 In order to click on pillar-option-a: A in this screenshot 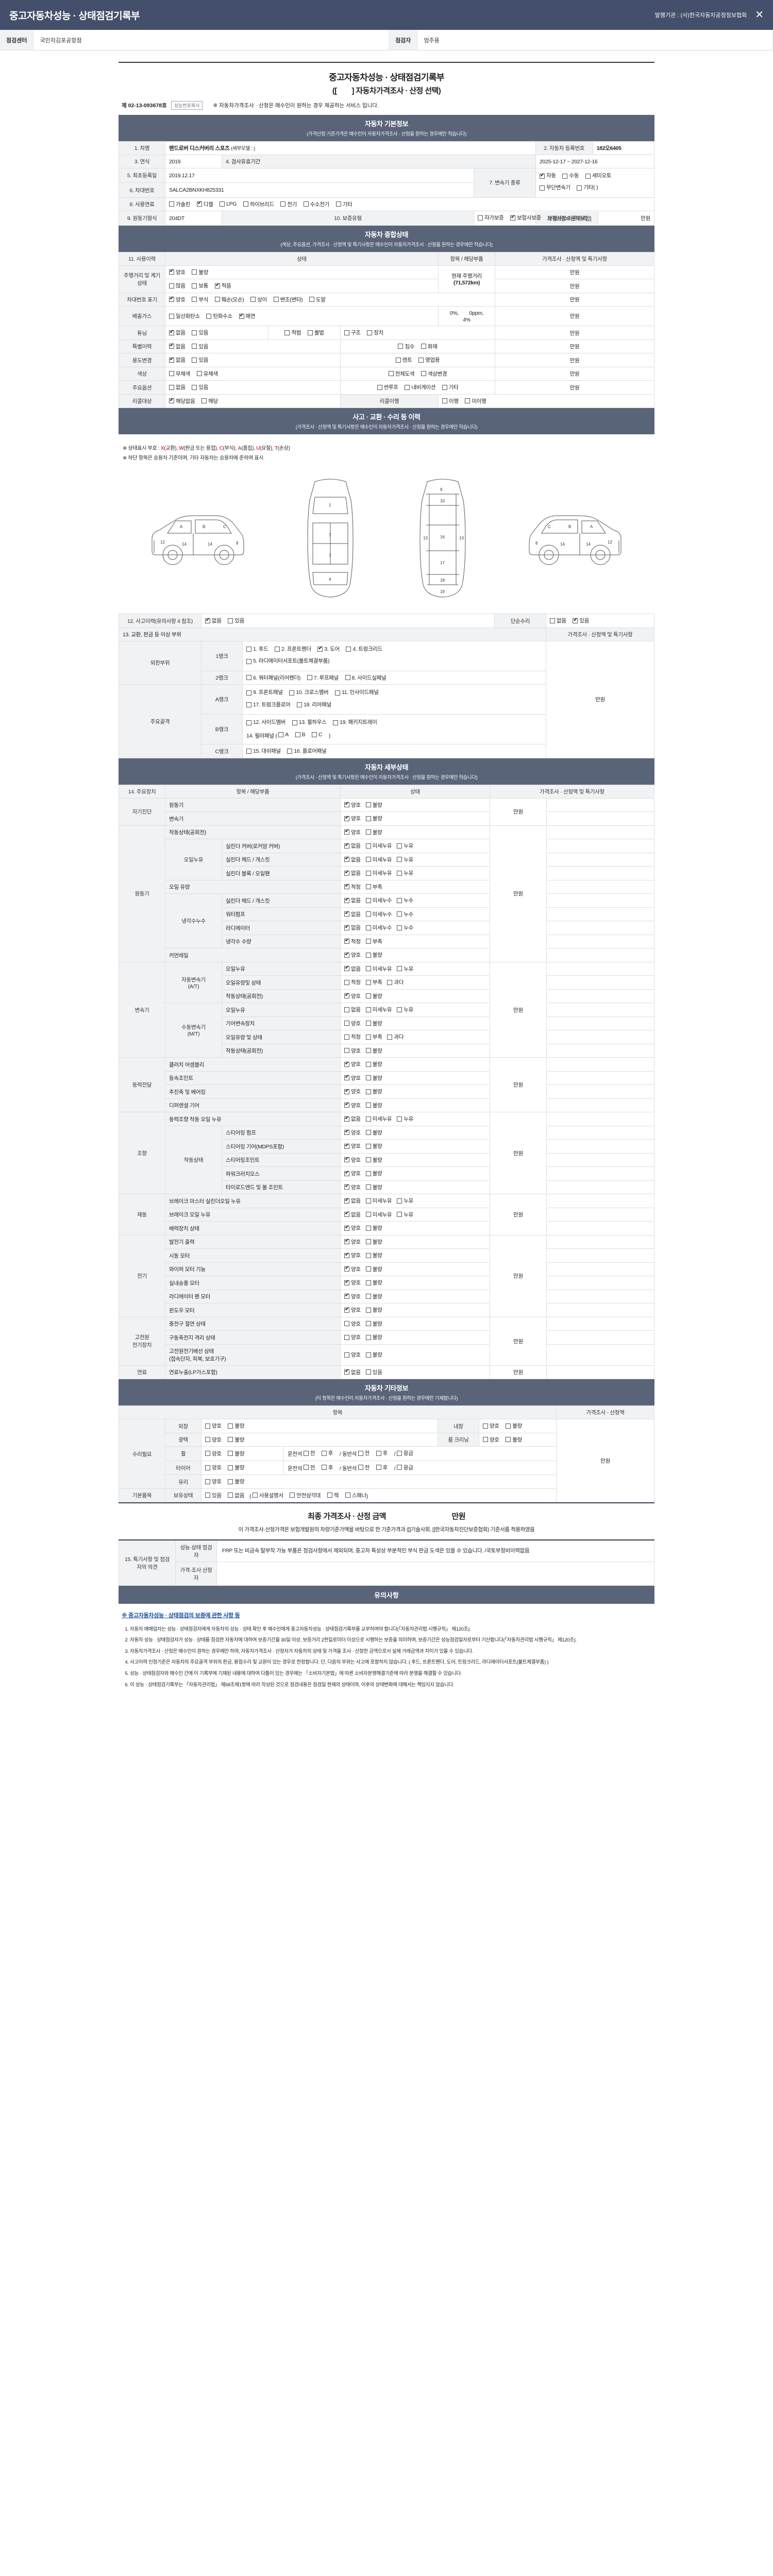, I will do `click(283, 735)`.